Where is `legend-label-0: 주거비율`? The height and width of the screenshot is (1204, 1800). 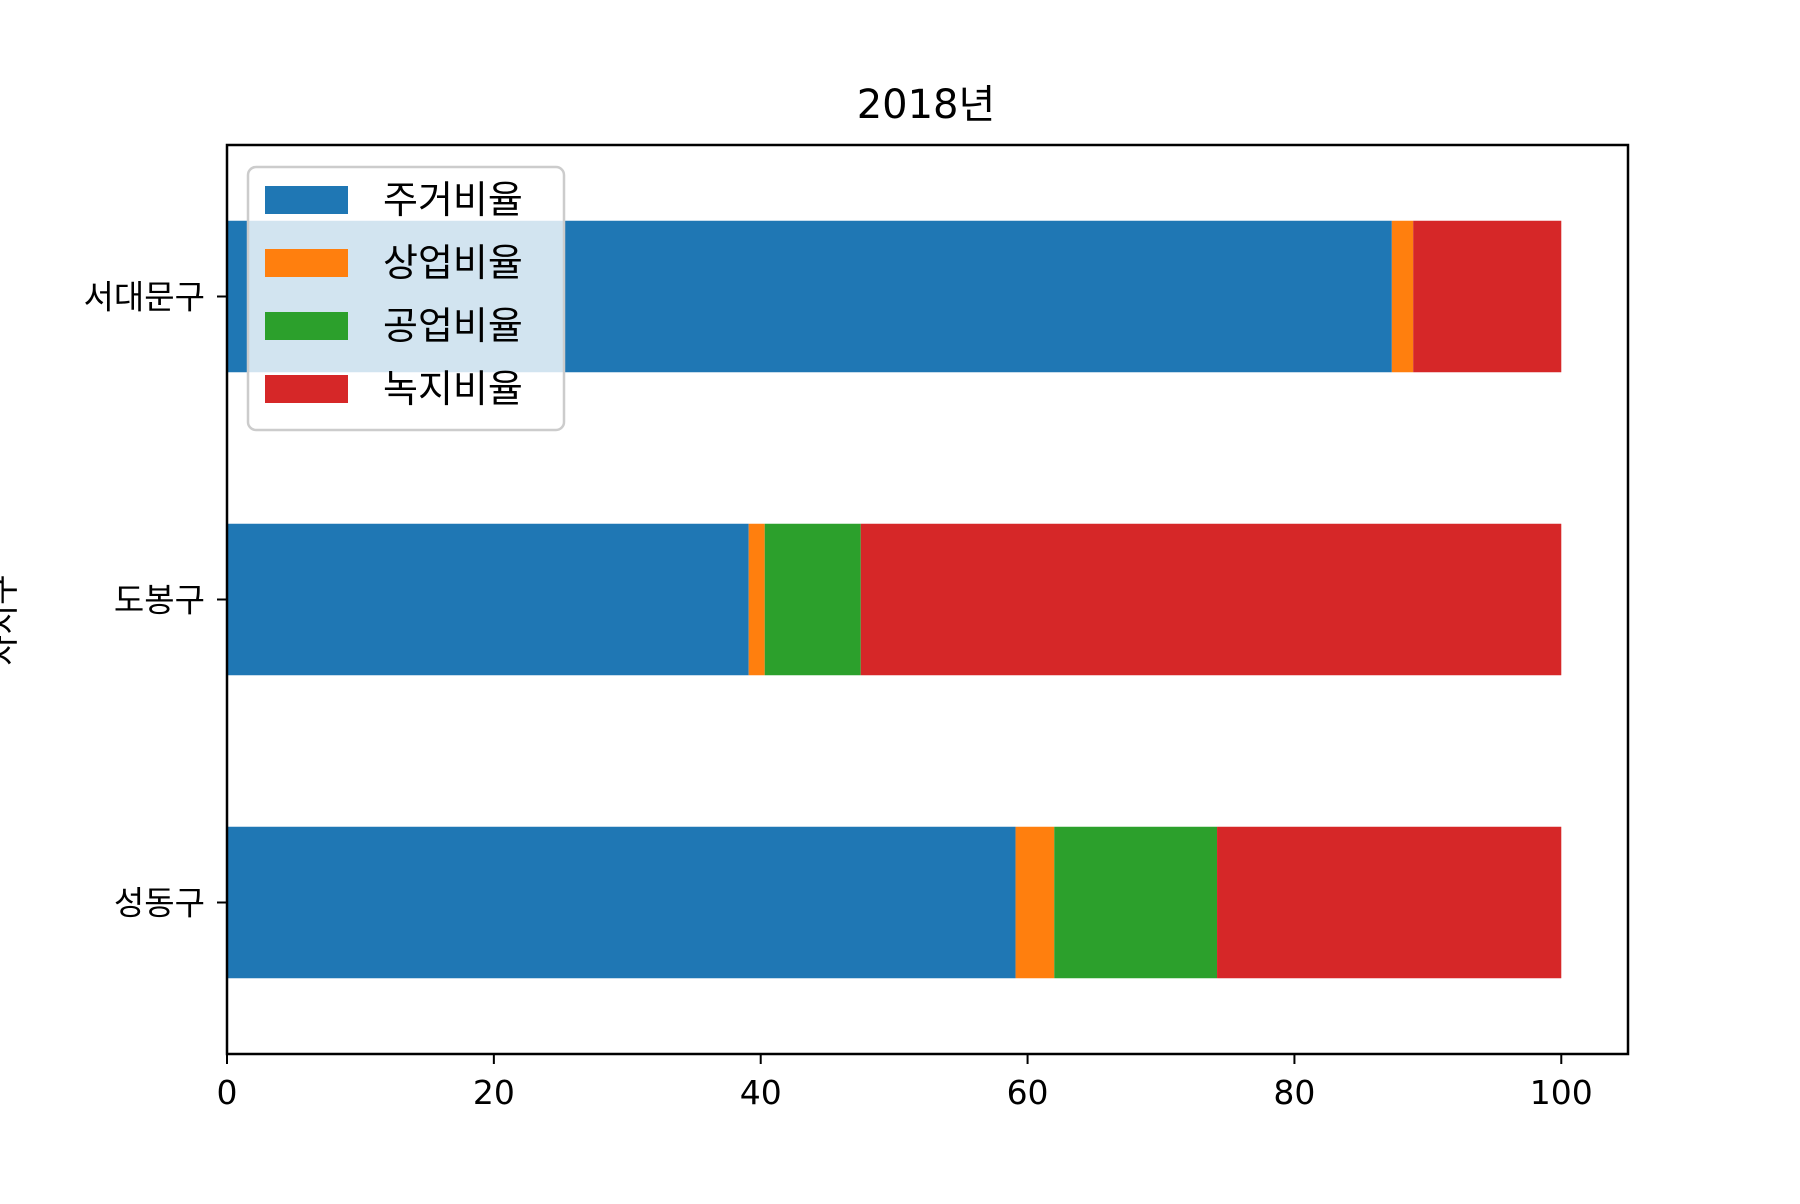
legend-label-0: 주거비율 is located at coordinates (453, 200).